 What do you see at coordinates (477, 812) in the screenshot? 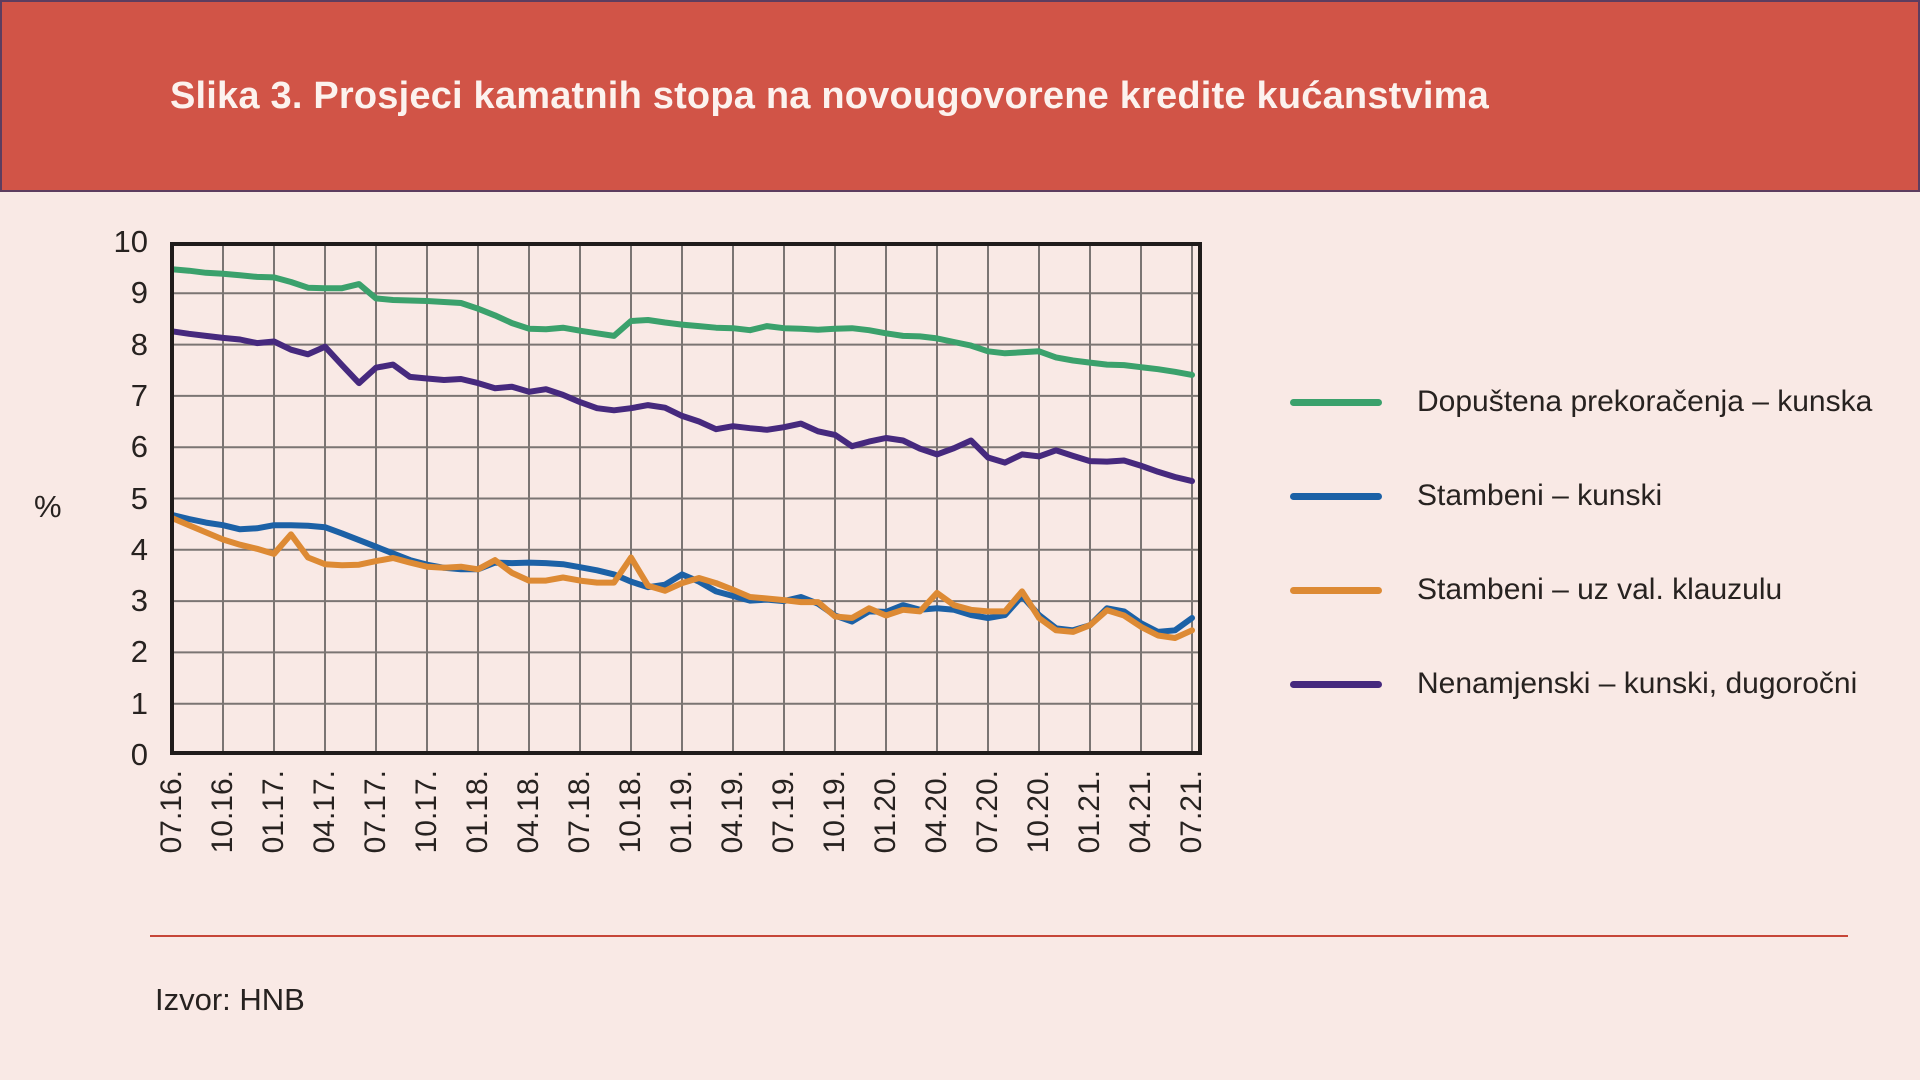
I see `x-tick-label: 01.18.` at bounding box center [477, 812].